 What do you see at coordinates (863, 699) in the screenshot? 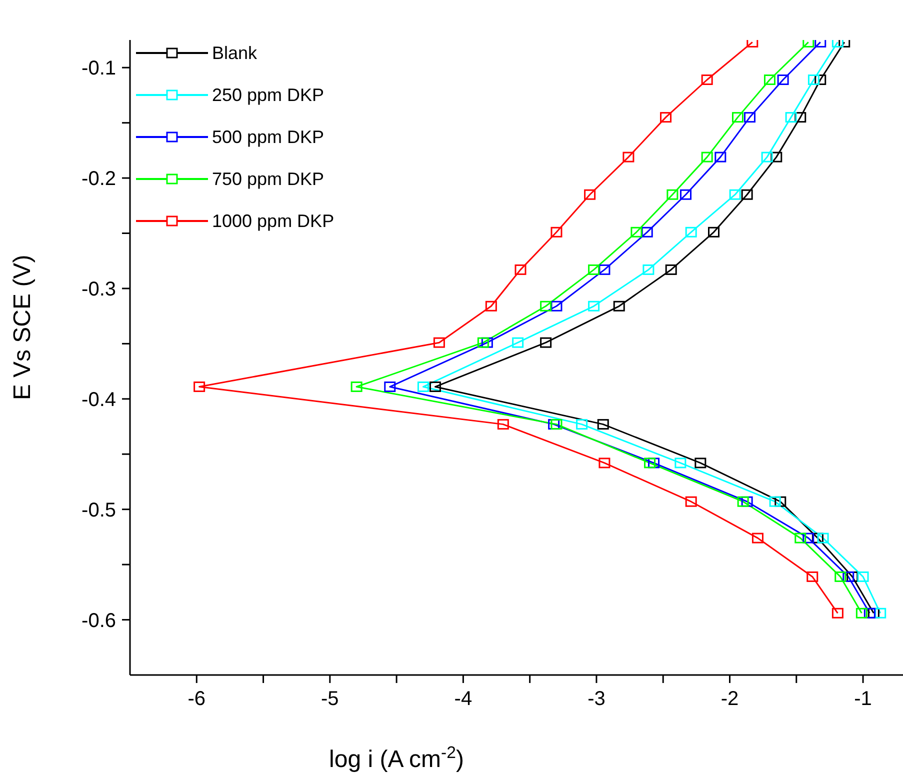
I see `x-tick-label: -1` at bounding box center [863, 699].